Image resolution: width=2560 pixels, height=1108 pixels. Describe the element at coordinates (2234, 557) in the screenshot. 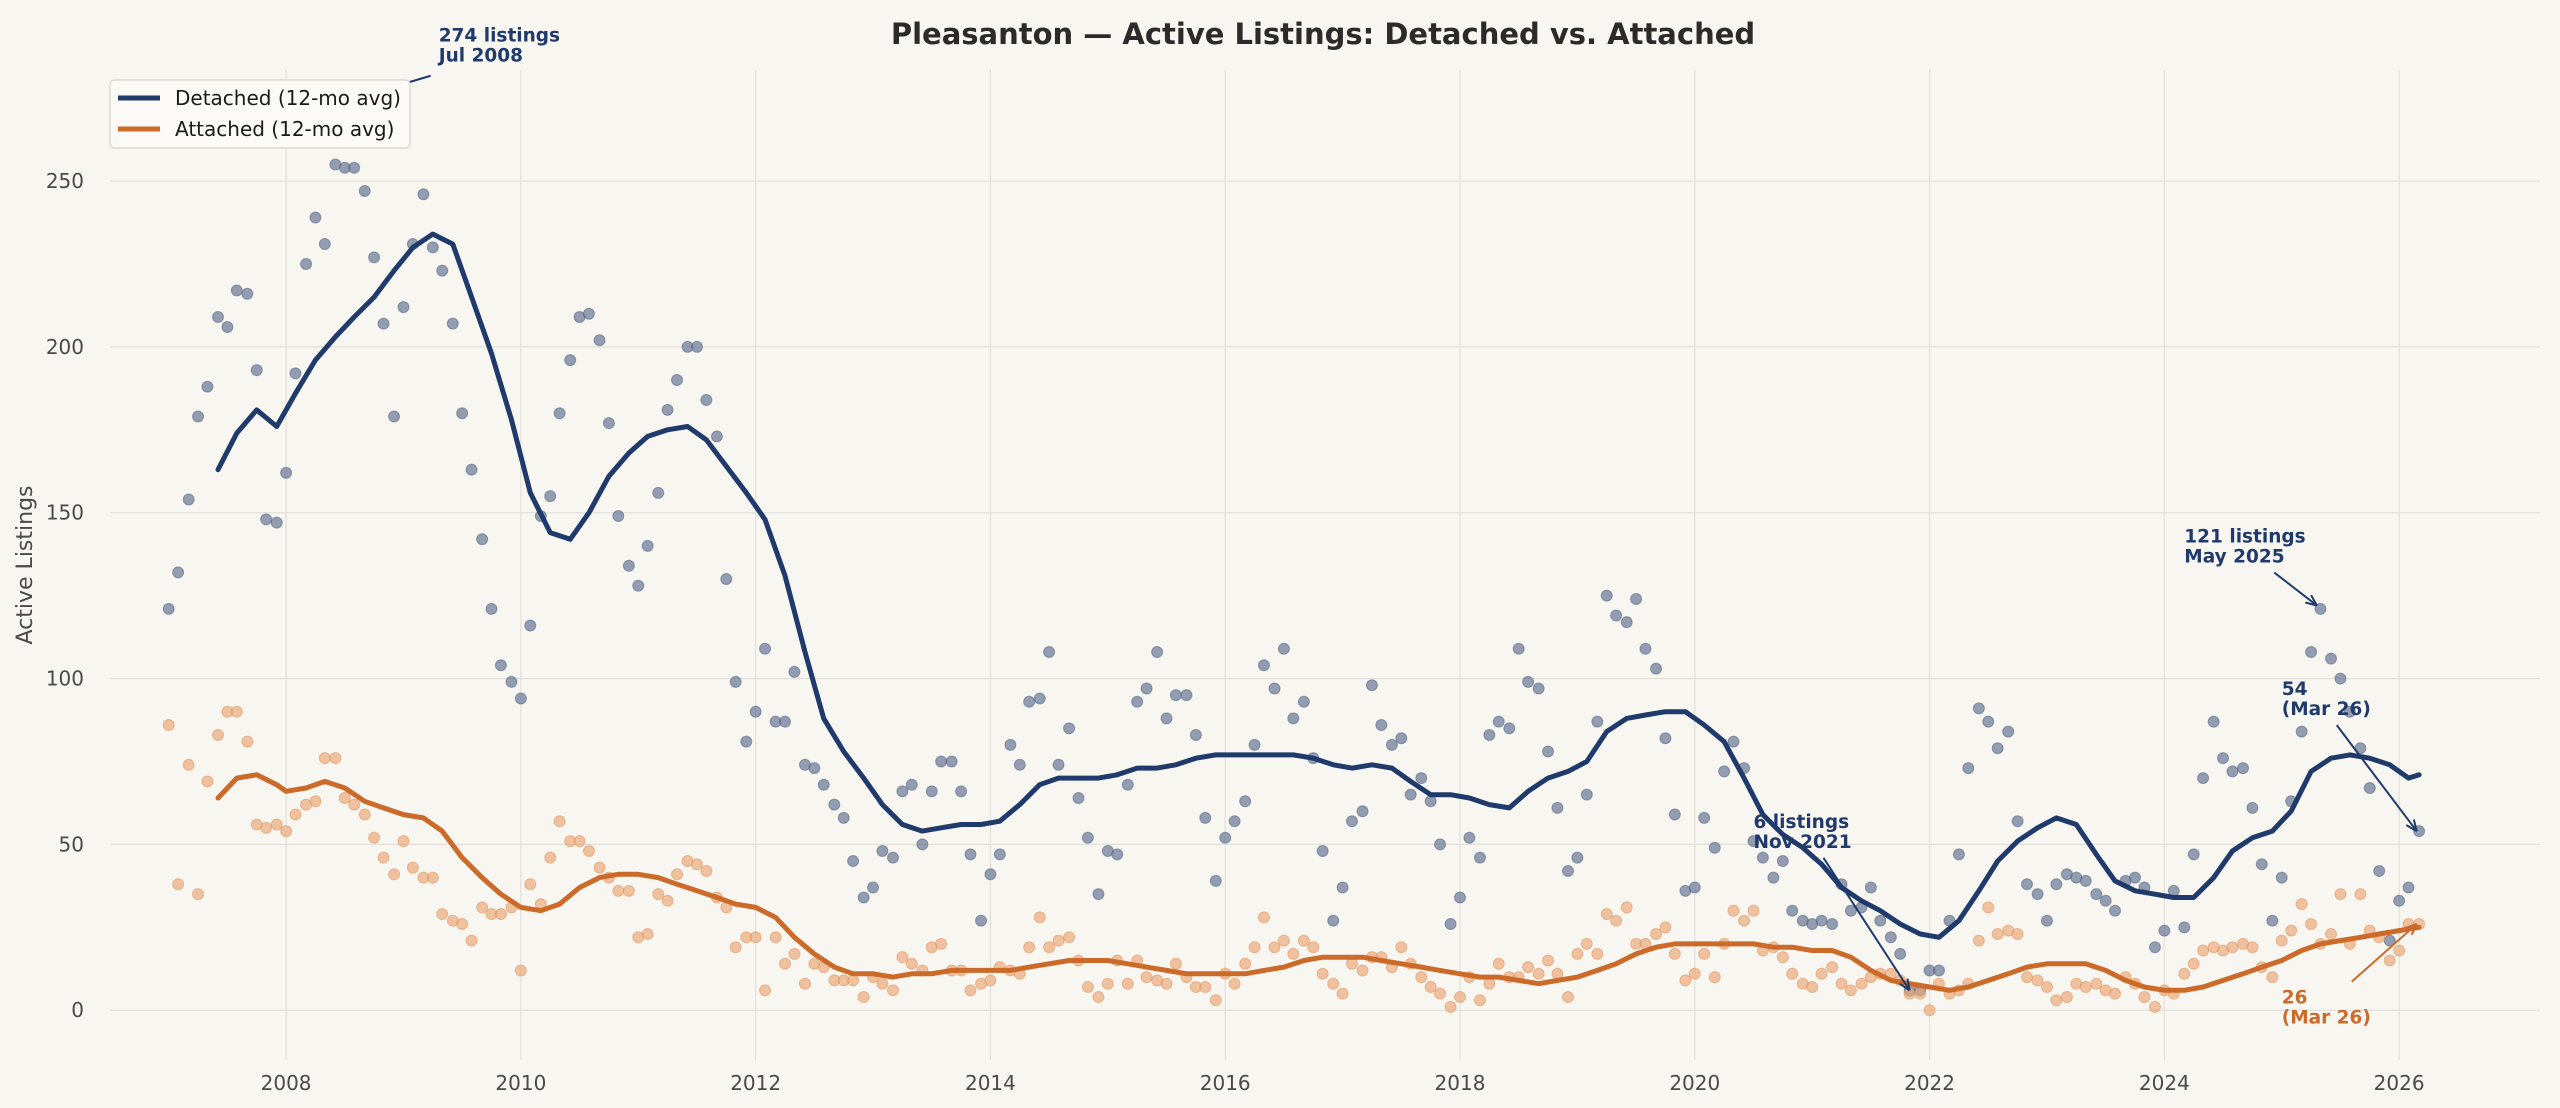

I see `annotation-may2025-line2: May 2025` at that location.